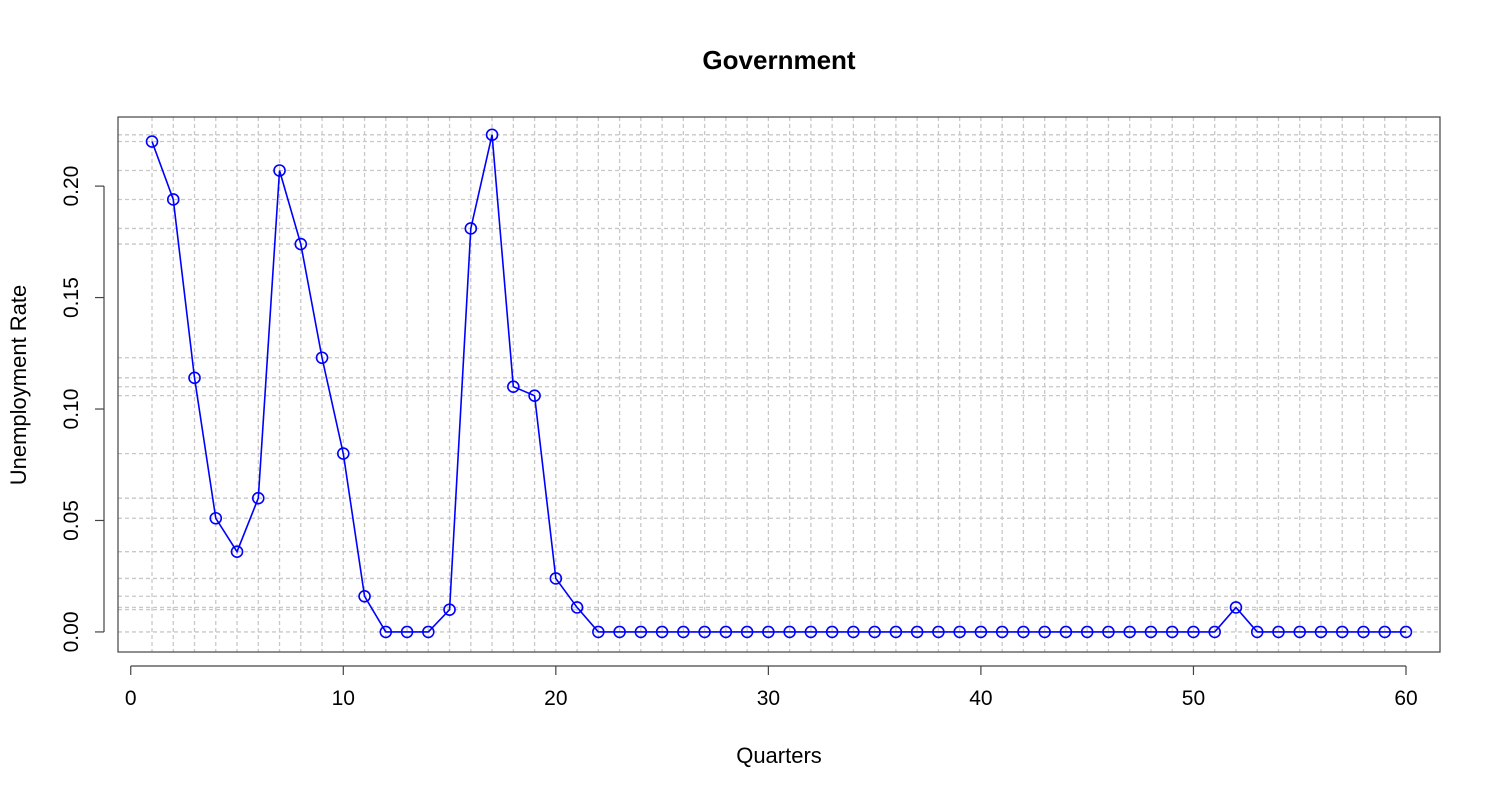 This screenshot has width=1500, height=800. Describe the element at coordinates (980, 698) in the screenshot. I see `x-tick-label: 40` at that location.